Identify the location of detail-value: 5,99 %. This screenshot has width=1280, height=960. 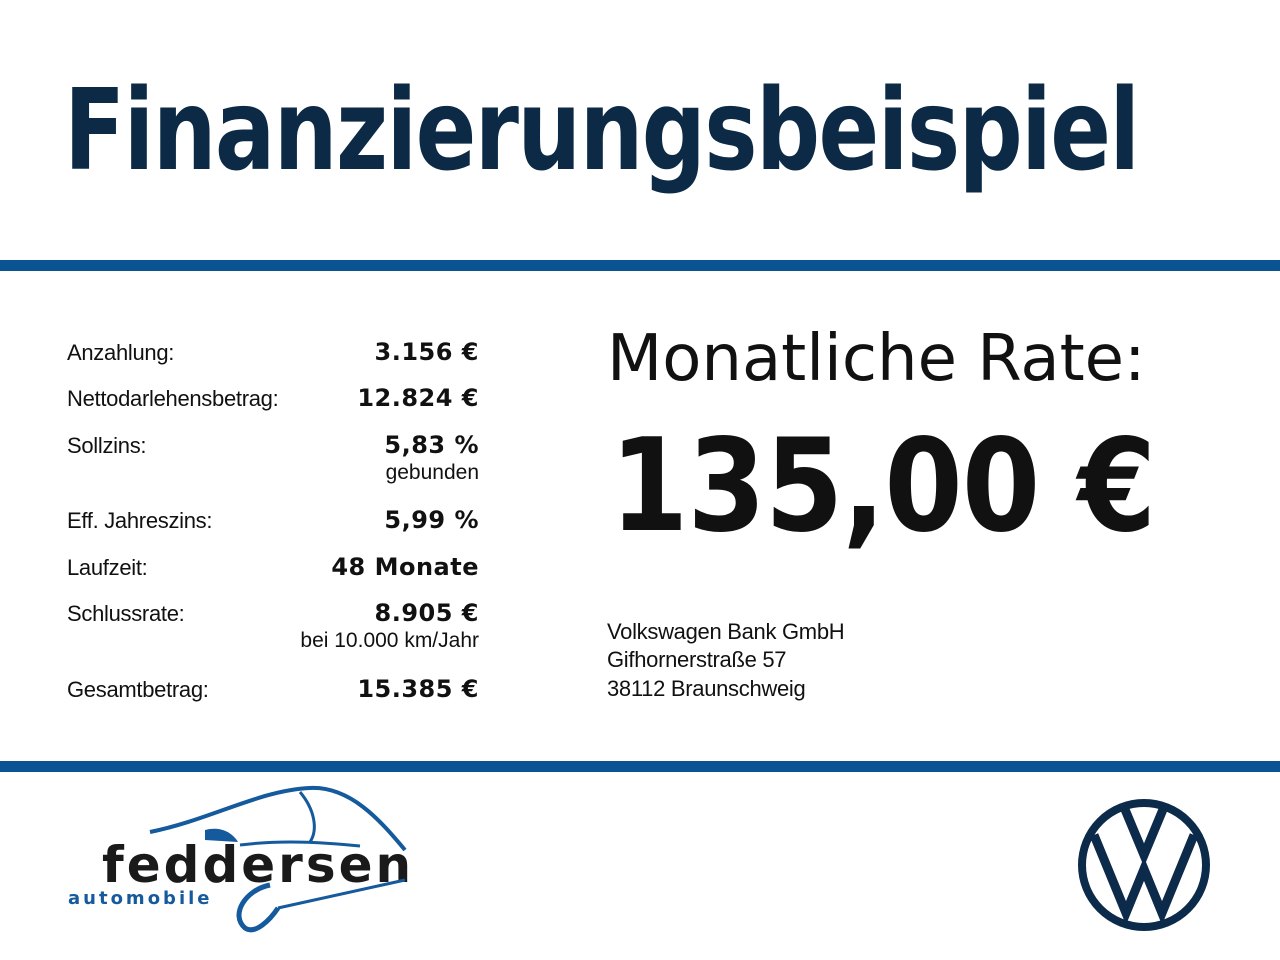
(431, 520).